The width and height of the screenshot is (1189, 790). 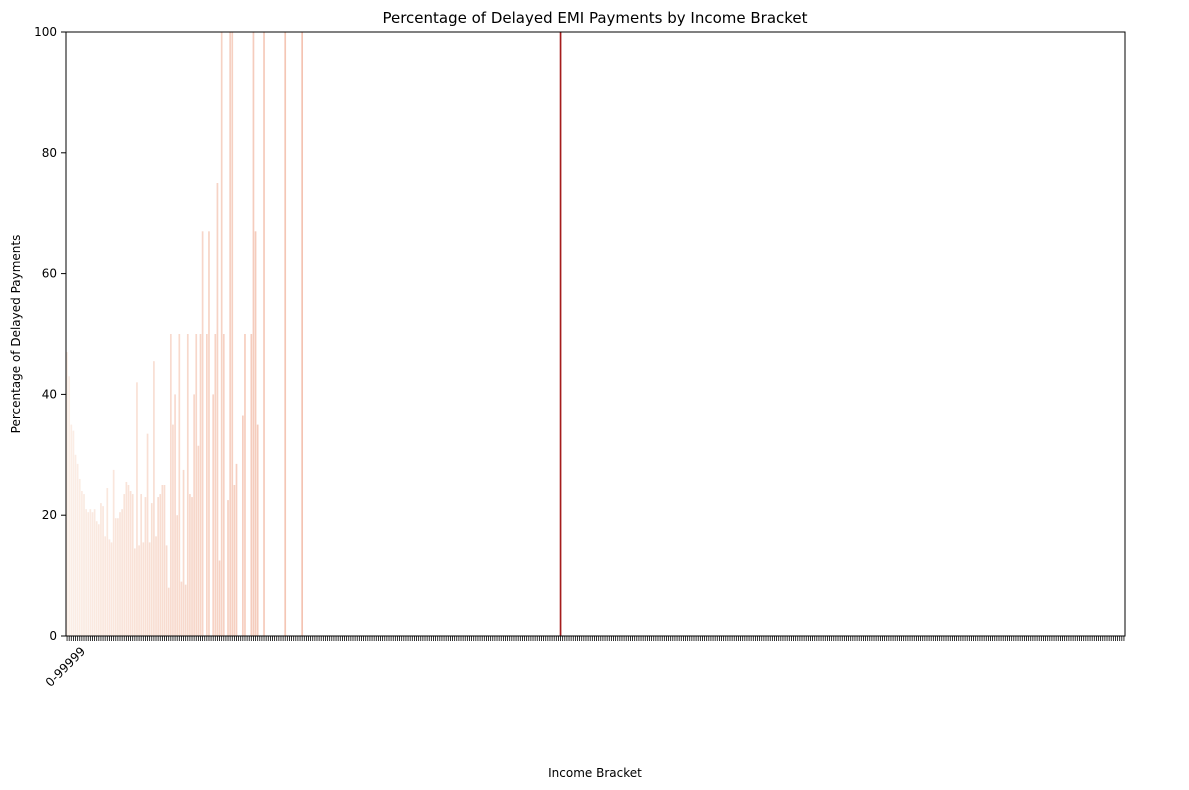 What do you see at coordinates (595, 773) in the screenshot?
I see `x-axis-label: Income Bracket` at bounding box center [595, 773].